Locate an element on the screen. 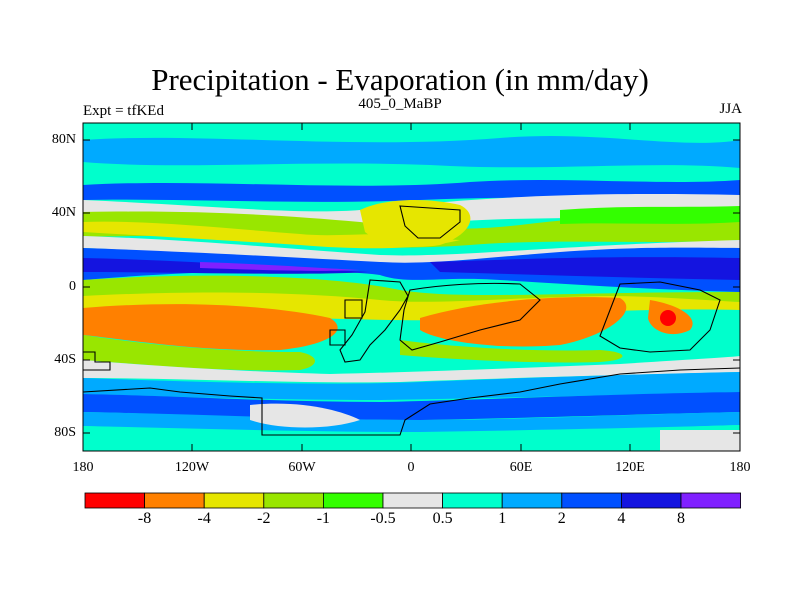 This screenshot has height=600, width=800. lon-label: 60W is located at coordinates (302, 467).